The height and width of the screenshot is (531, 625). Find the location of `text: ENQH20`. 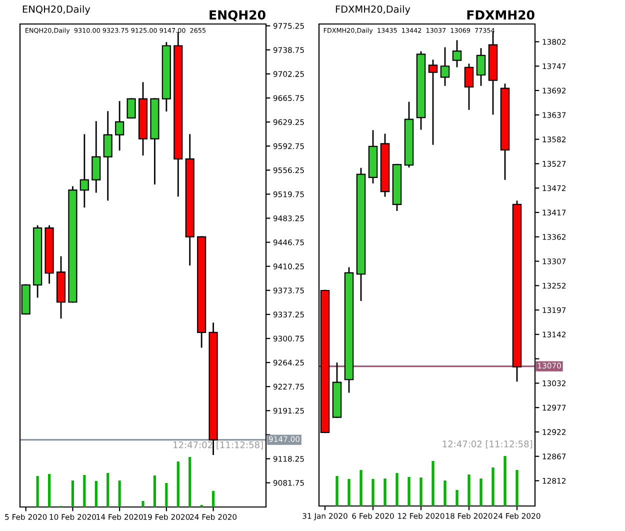

text: ENQH20 is located at coordinates (238, 16).